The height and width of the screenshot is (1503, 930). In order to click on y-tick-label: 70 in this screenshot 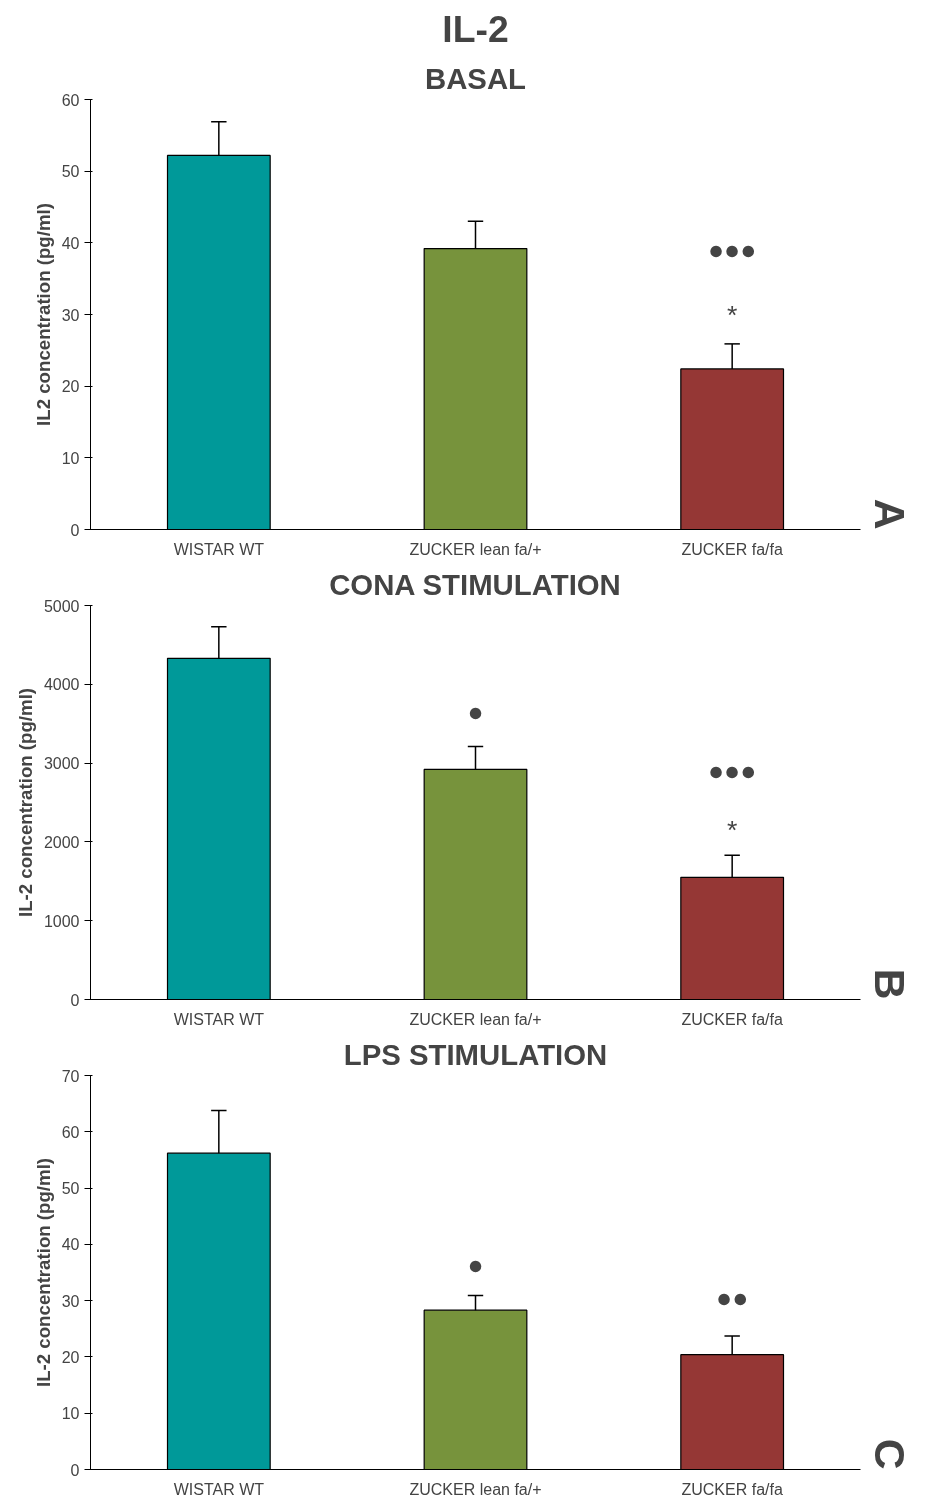, I will do `click(70, 1076)`.